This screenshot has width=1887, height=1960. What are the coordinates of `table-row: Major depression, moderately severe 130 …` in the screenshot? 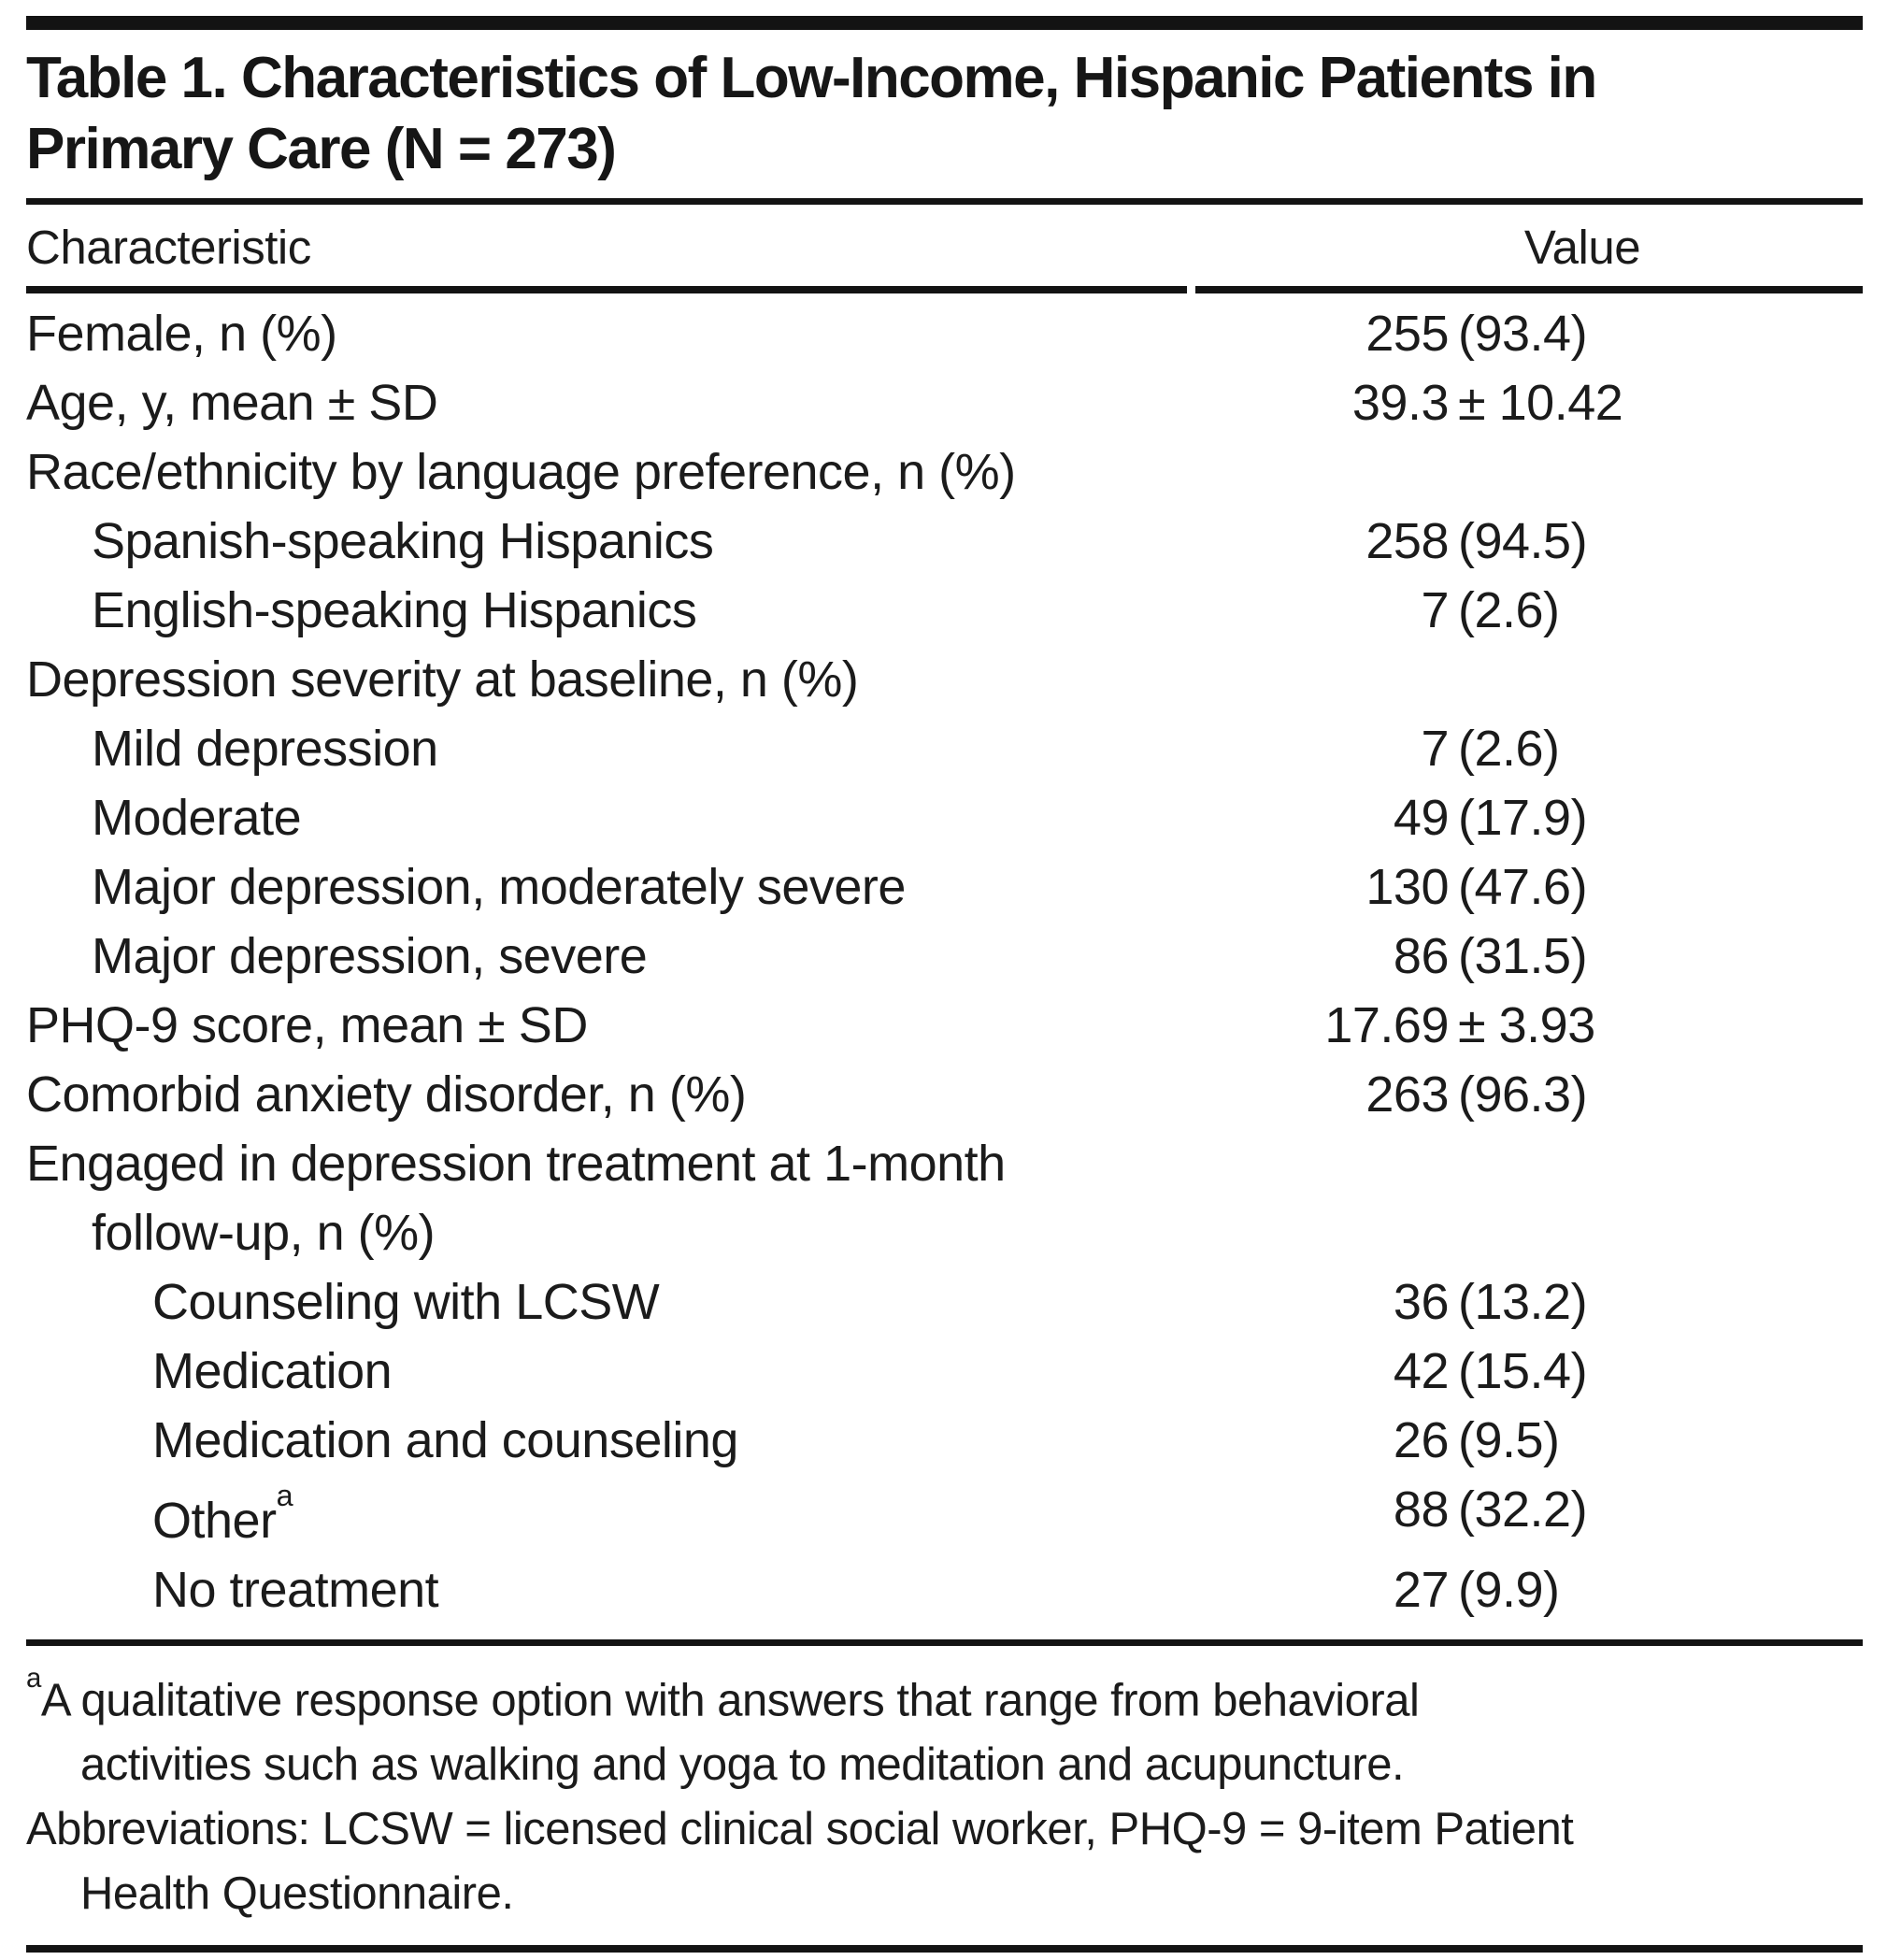 It's located at (944, 887).